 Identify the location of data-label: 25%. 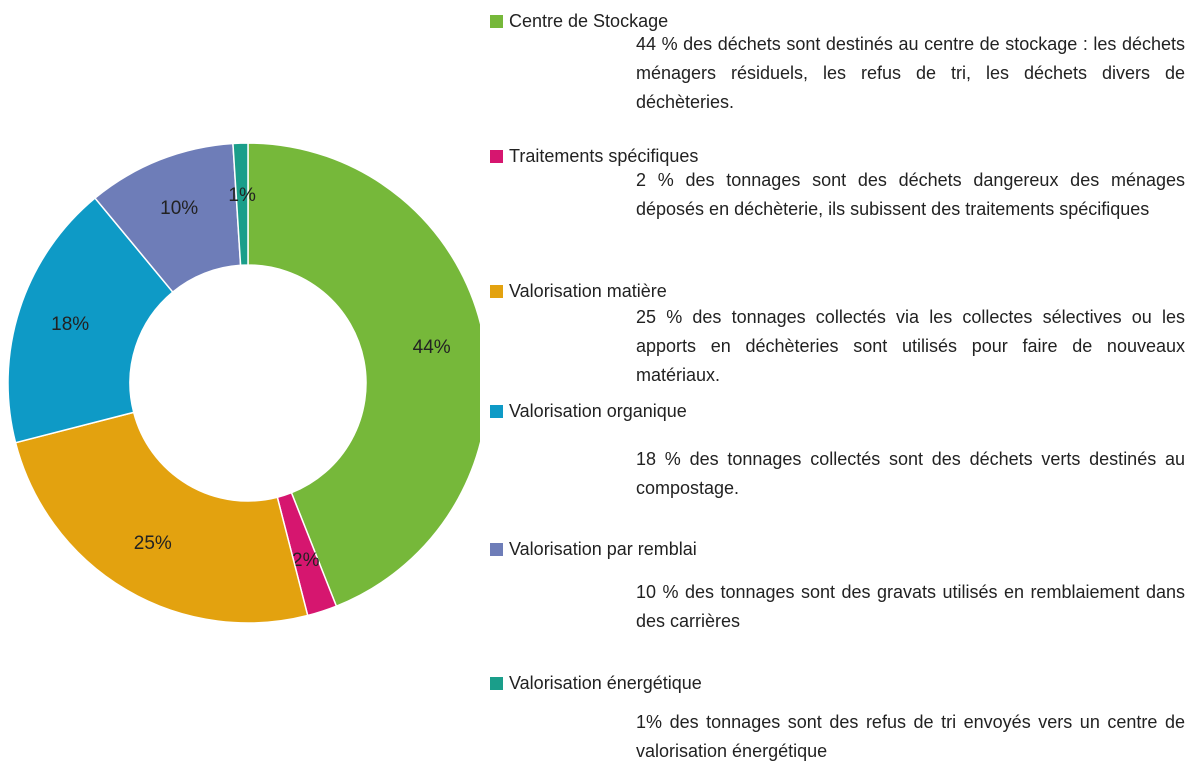
(153, 543).